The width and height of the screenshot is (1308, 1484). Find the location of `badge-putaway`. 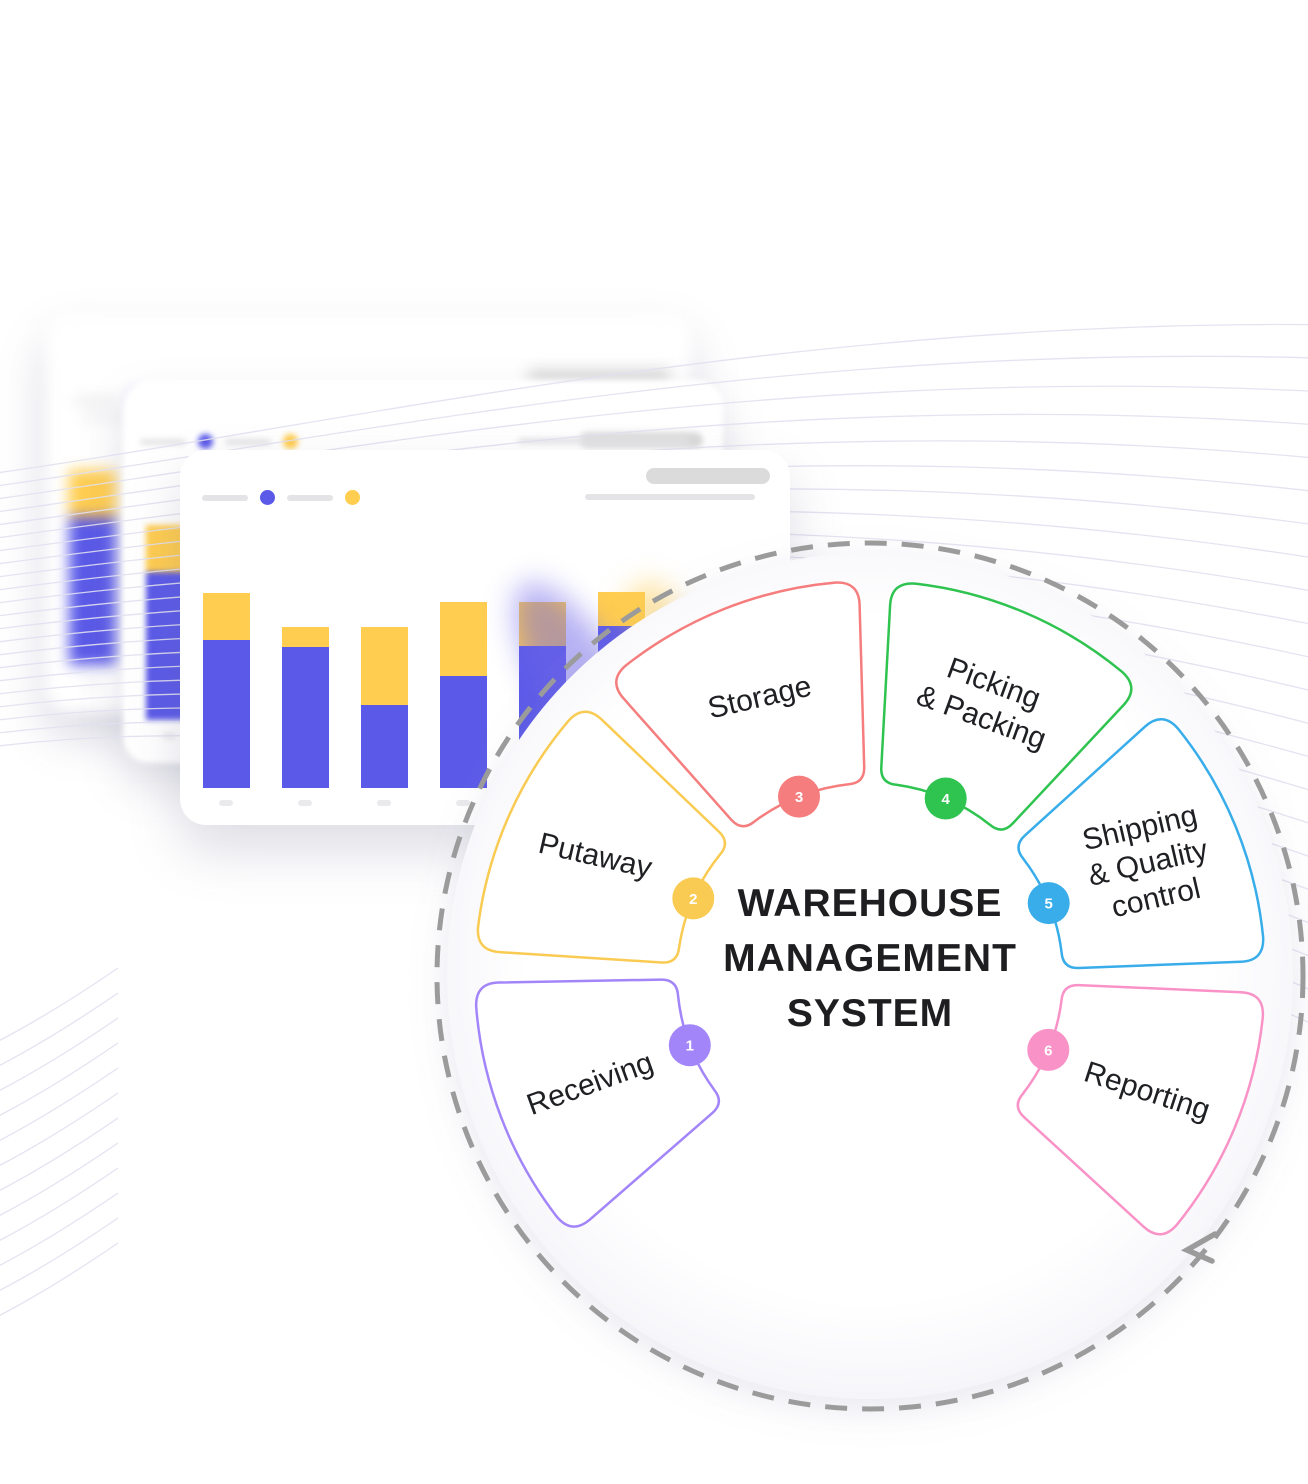

badge-putaway is located at coordinates (693, 898).